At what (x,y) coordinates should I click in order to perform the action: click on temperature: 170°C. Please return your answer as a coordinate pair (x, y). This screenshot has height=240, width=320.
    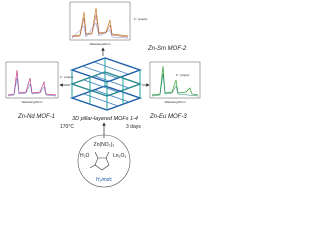
    Looking at the image, I should click on (67, 127).